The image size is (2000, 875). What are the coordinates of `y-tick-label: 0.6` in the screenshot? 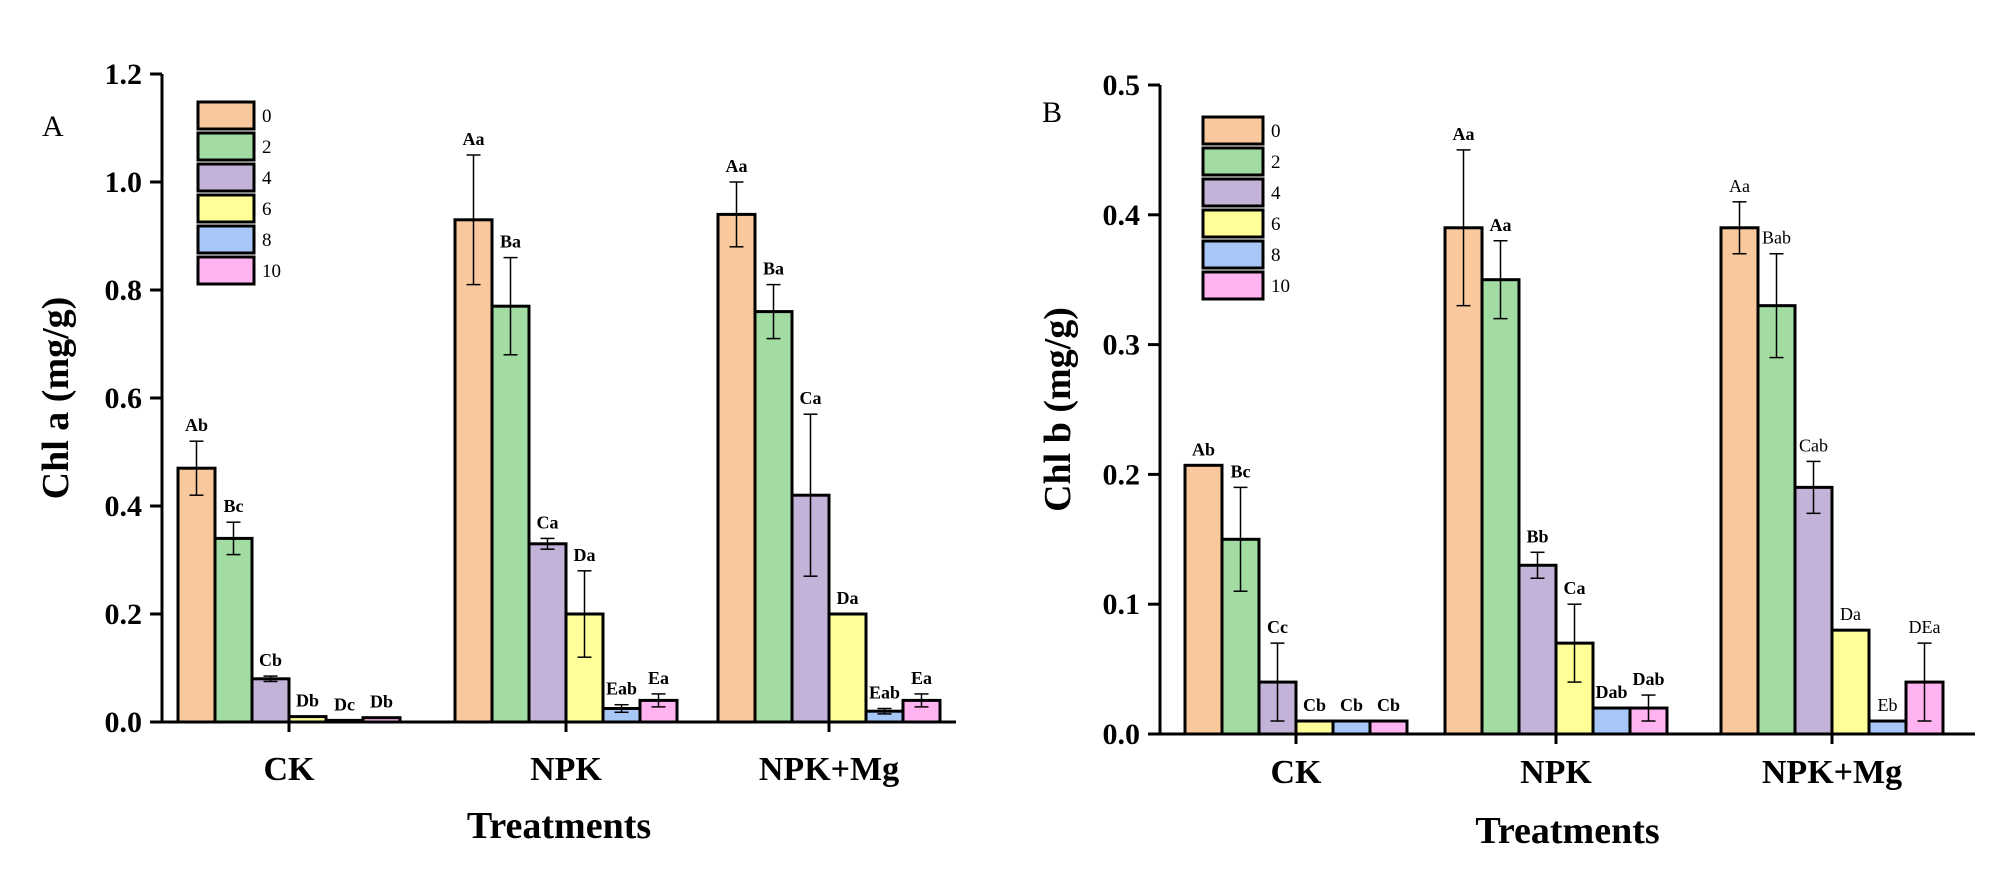 It's located at (124, 398).